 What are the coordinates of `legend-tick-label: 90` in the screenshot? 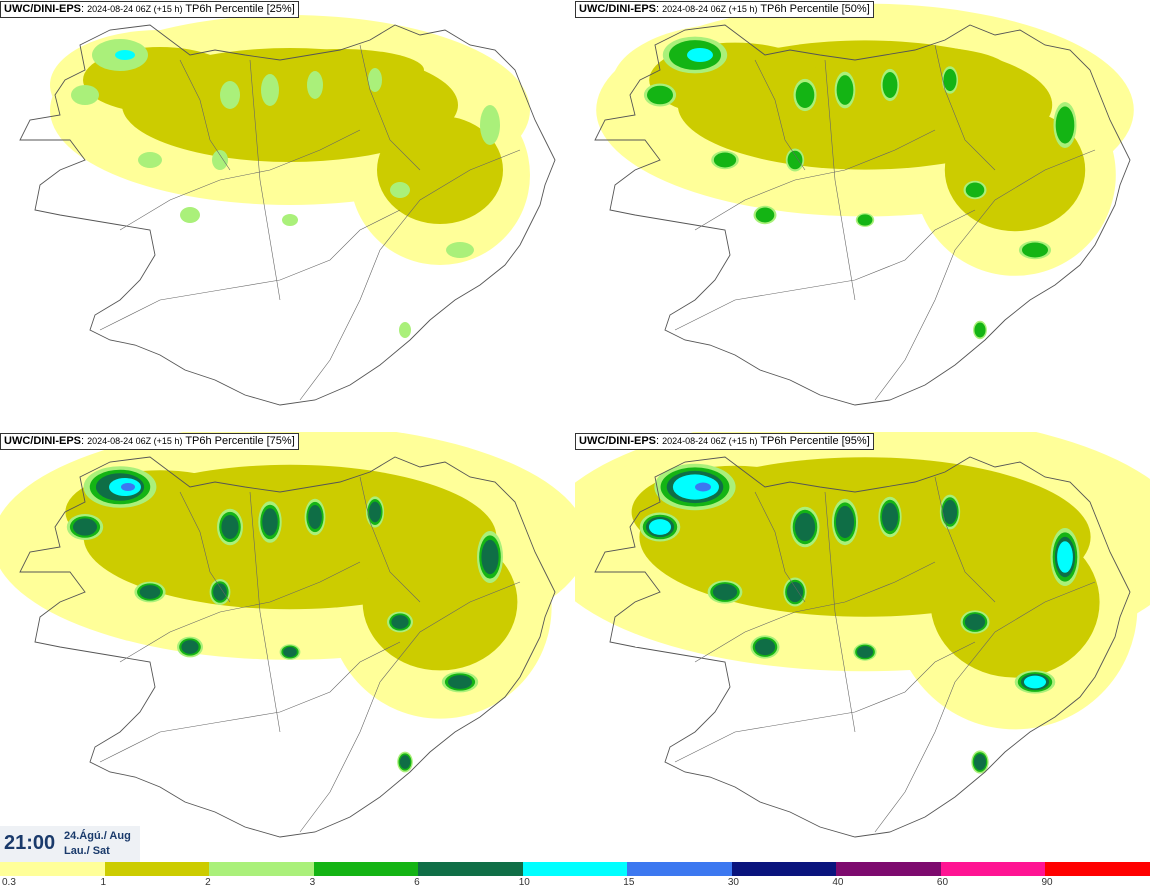 It's located at (1047, 882).